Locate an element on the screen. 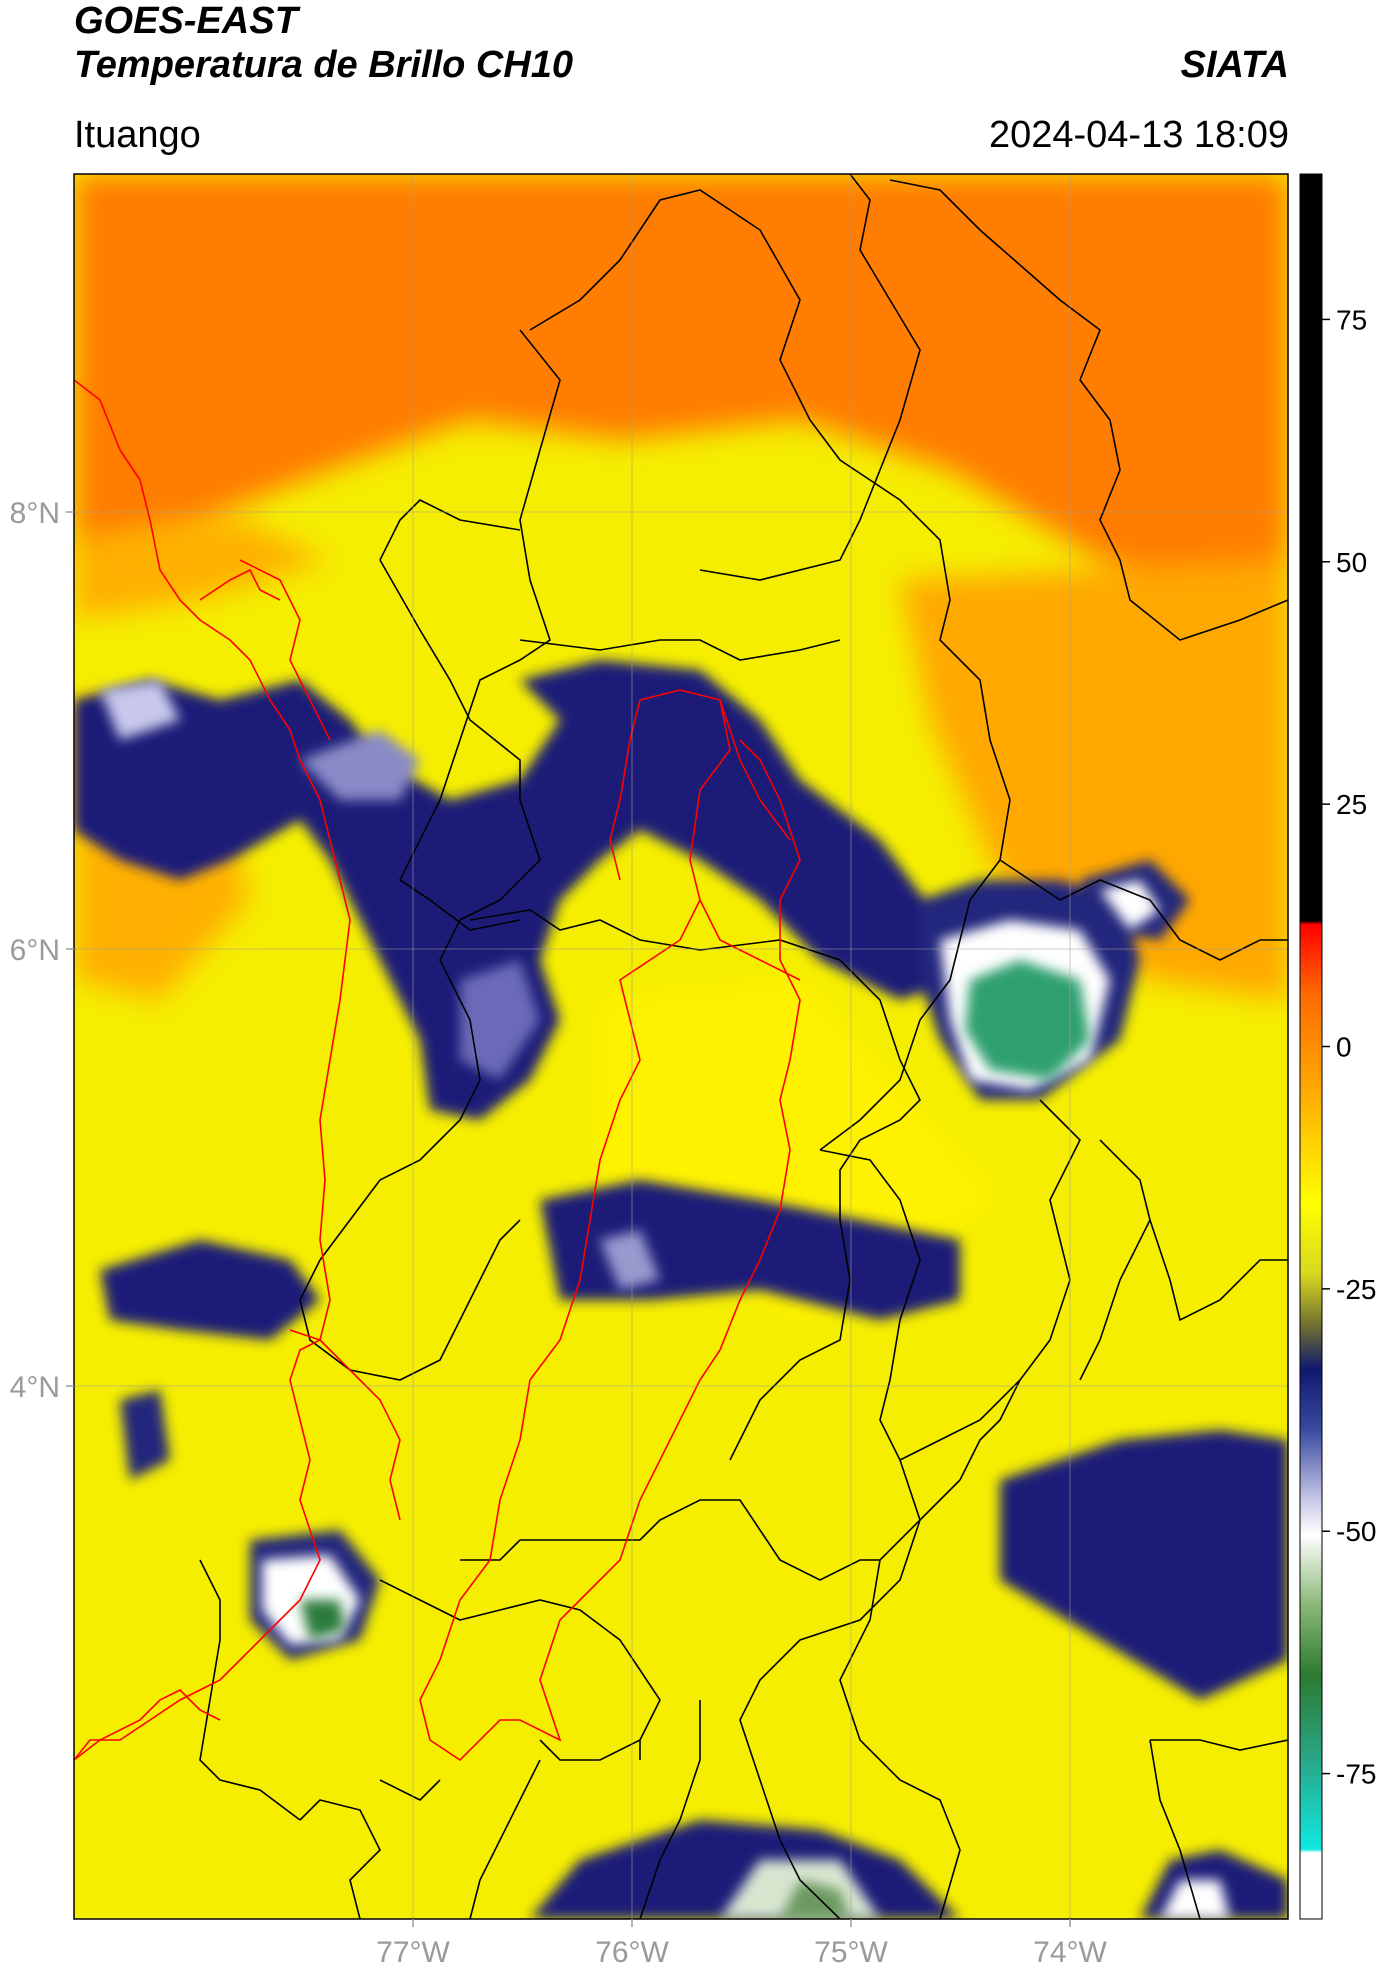 Image resolution: width=1384 pixels, height=1981 pixels. product-title: Temperatura de Brillo CH10 is located at coordinates (324, 65).